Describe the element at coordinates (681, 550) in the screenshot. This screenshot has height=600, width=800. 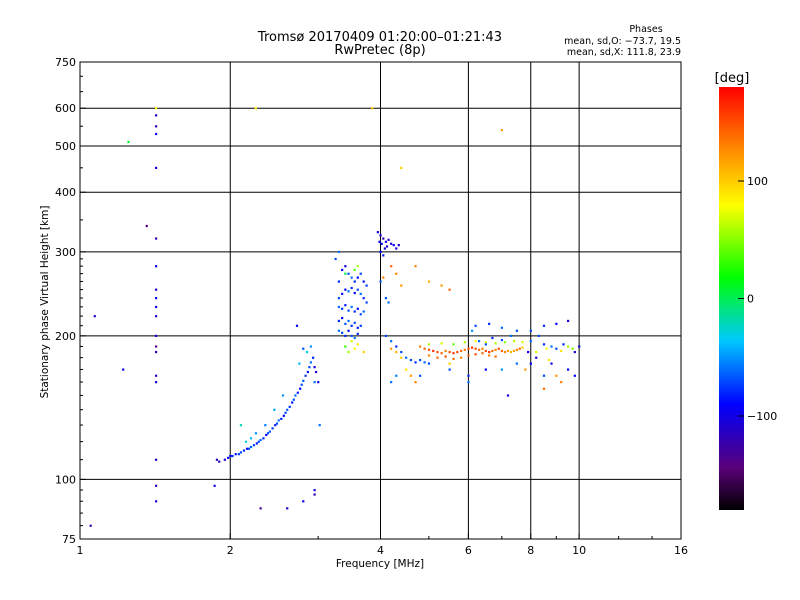
I see `x-tick-label: 16` at that location.